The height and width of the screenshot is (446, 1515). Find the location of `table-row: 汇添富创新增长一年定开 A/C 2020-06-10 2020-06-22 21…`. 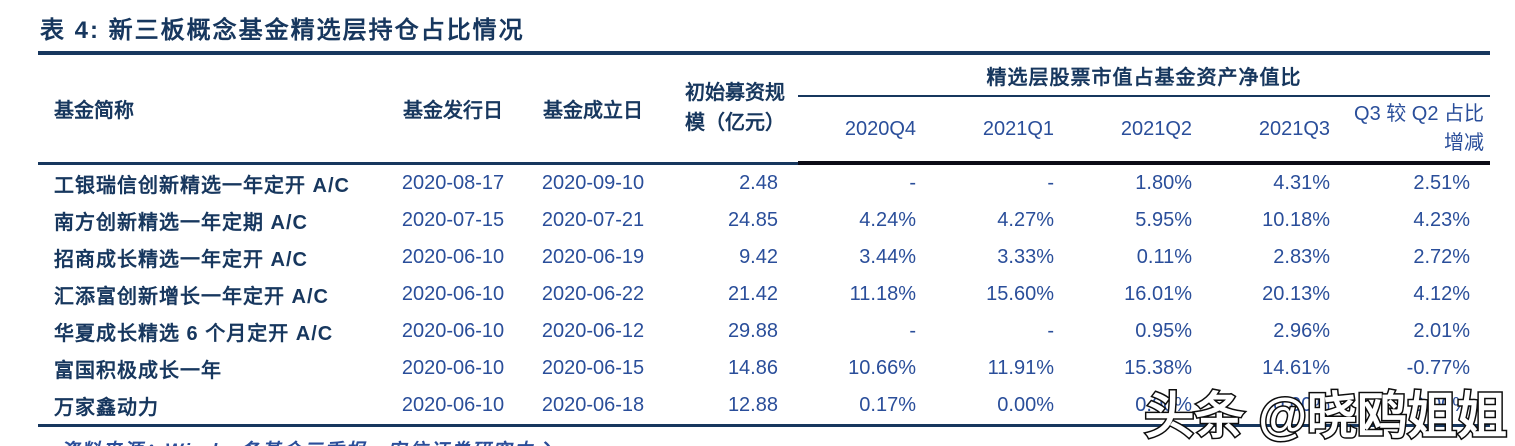

table-row: 汇添富创新增长一年定开 A/C 2020-06-10 2020-06-22 21… is located at coordinates (764, 294).